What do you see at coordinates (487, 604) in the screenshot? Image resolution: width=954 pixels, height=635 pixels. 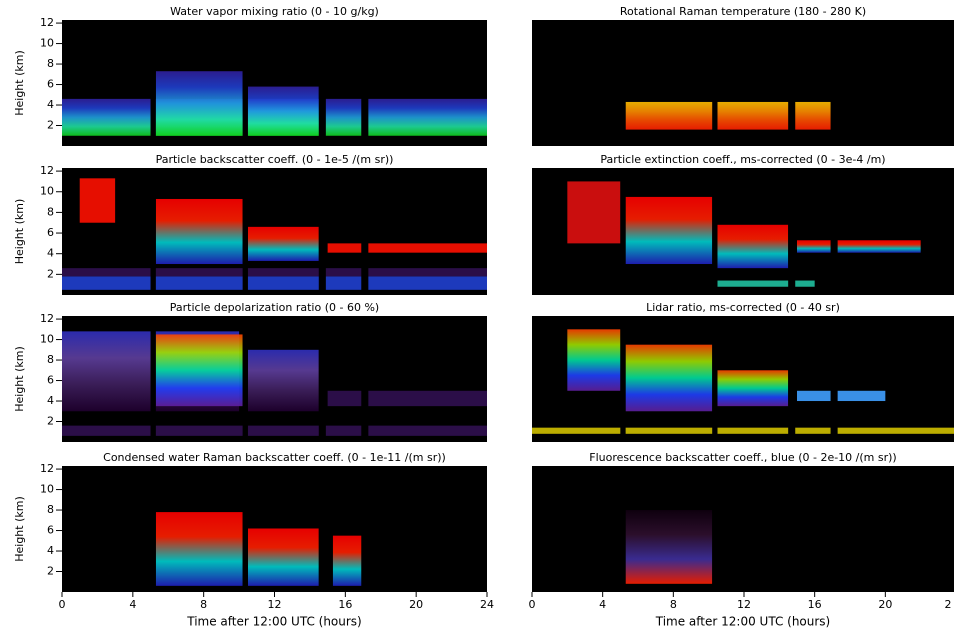 I see `x-tick-label: 24` at bounding box center [487, 604].